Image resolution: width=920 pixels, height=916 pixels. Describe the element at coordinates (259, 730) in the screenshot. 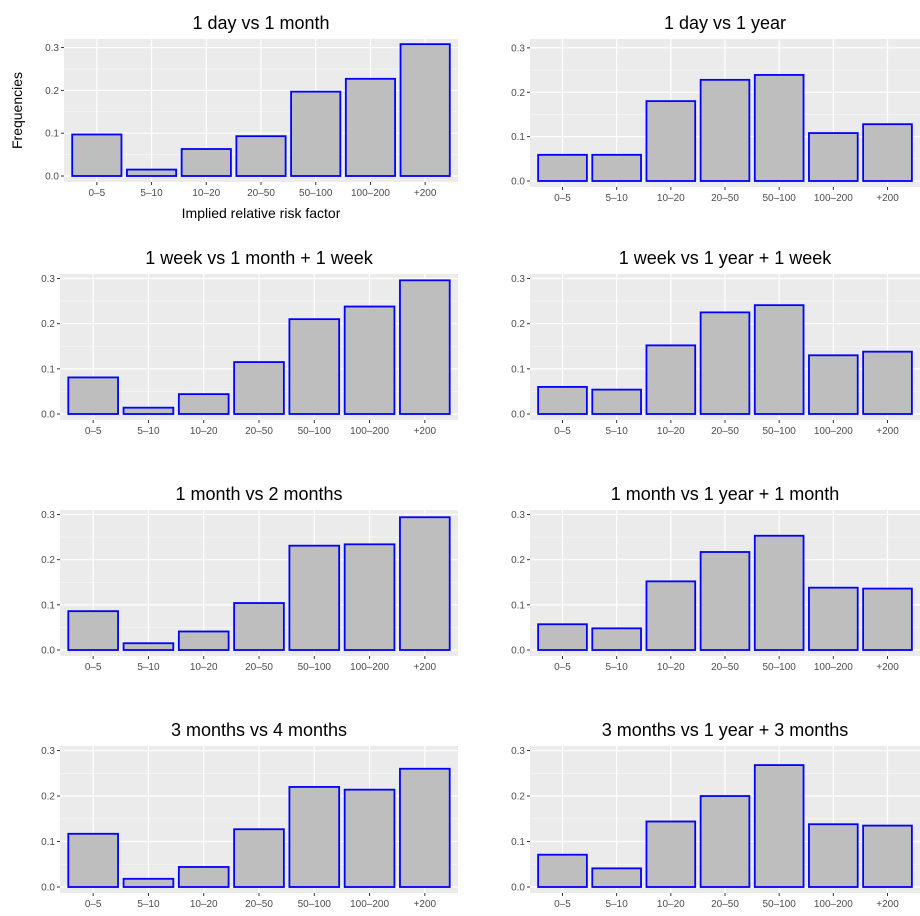

I see `panel-title: 3 months vs 4 months` at that location.